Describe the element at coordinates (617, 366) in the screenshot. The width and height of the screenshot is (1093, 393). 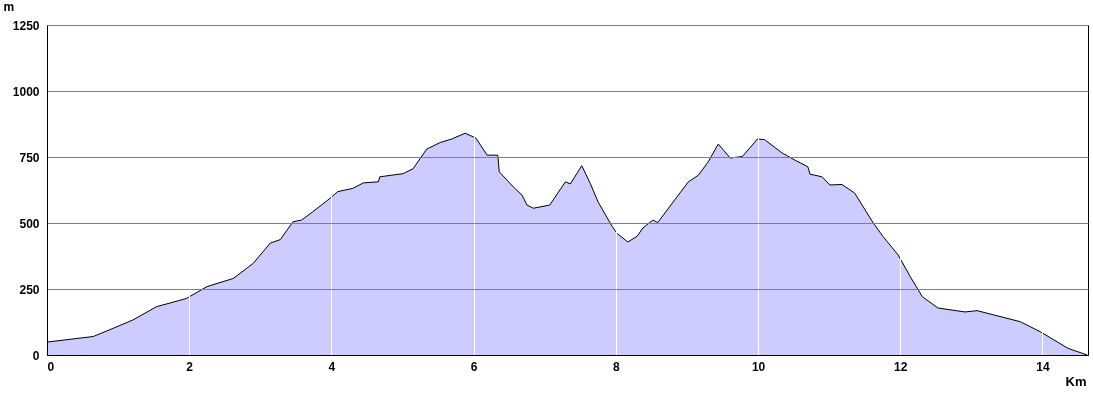
I see `x-tick-label: 8` at that location.